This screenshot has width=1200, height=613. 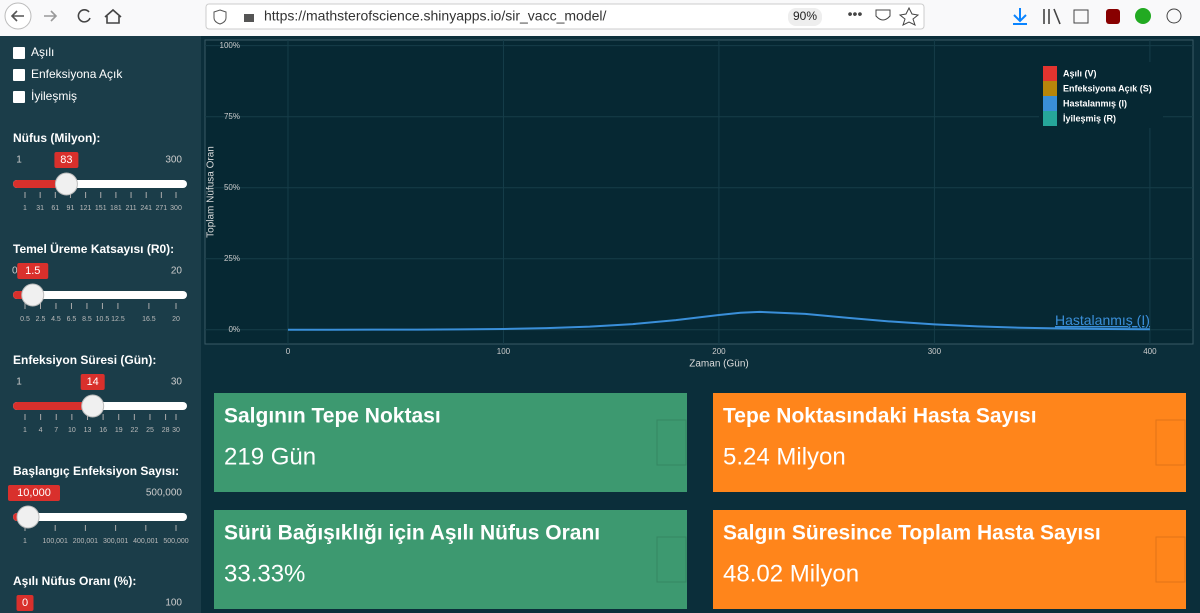 What do you see at coordinates (103, 430) in the screenshot?
I see `slider-tick-label: 16` at bounding box center [103, 430].